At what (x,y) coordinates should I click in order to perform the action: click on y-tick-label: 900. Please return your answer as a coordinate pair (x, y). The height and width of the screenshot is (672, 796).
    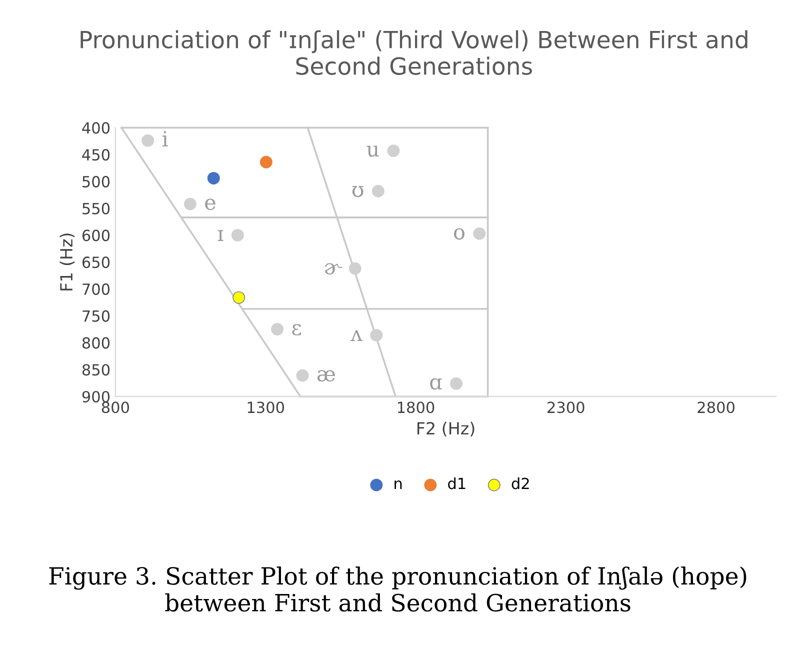
    Looking at the image, I should click on (96, 396).